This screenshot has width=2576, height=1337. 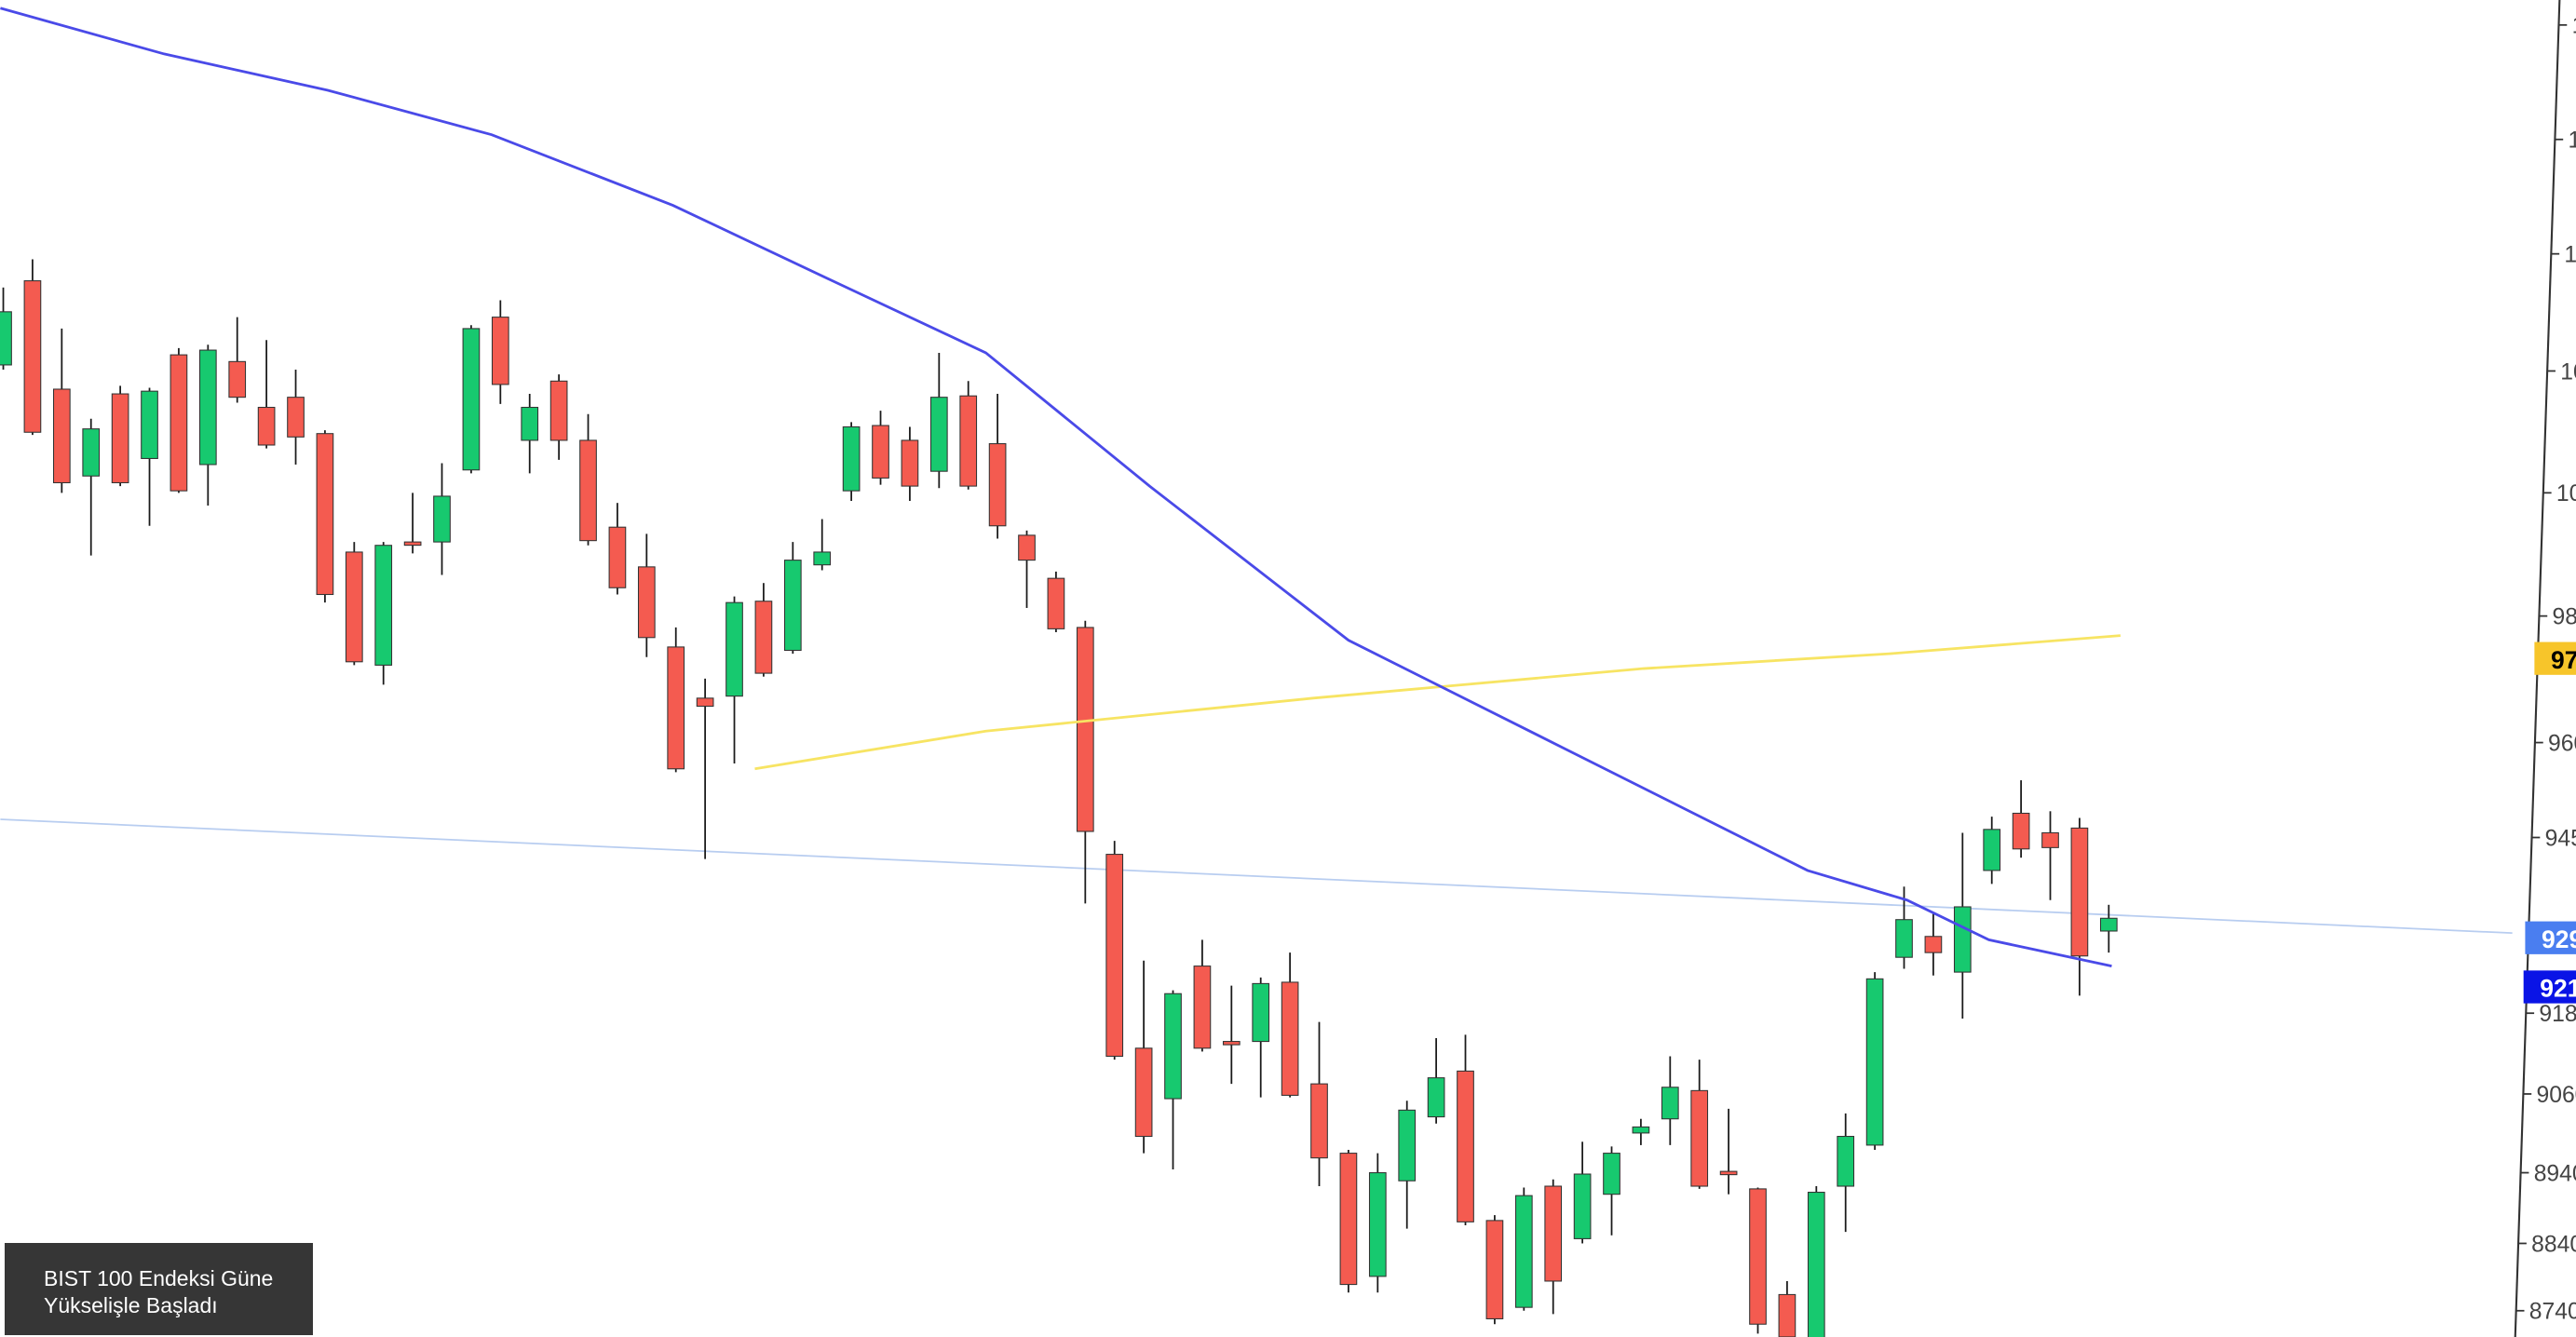 I want to click on caption-line-1: BIST 100 Endeksi Güne, so click(x=159, y=1278).